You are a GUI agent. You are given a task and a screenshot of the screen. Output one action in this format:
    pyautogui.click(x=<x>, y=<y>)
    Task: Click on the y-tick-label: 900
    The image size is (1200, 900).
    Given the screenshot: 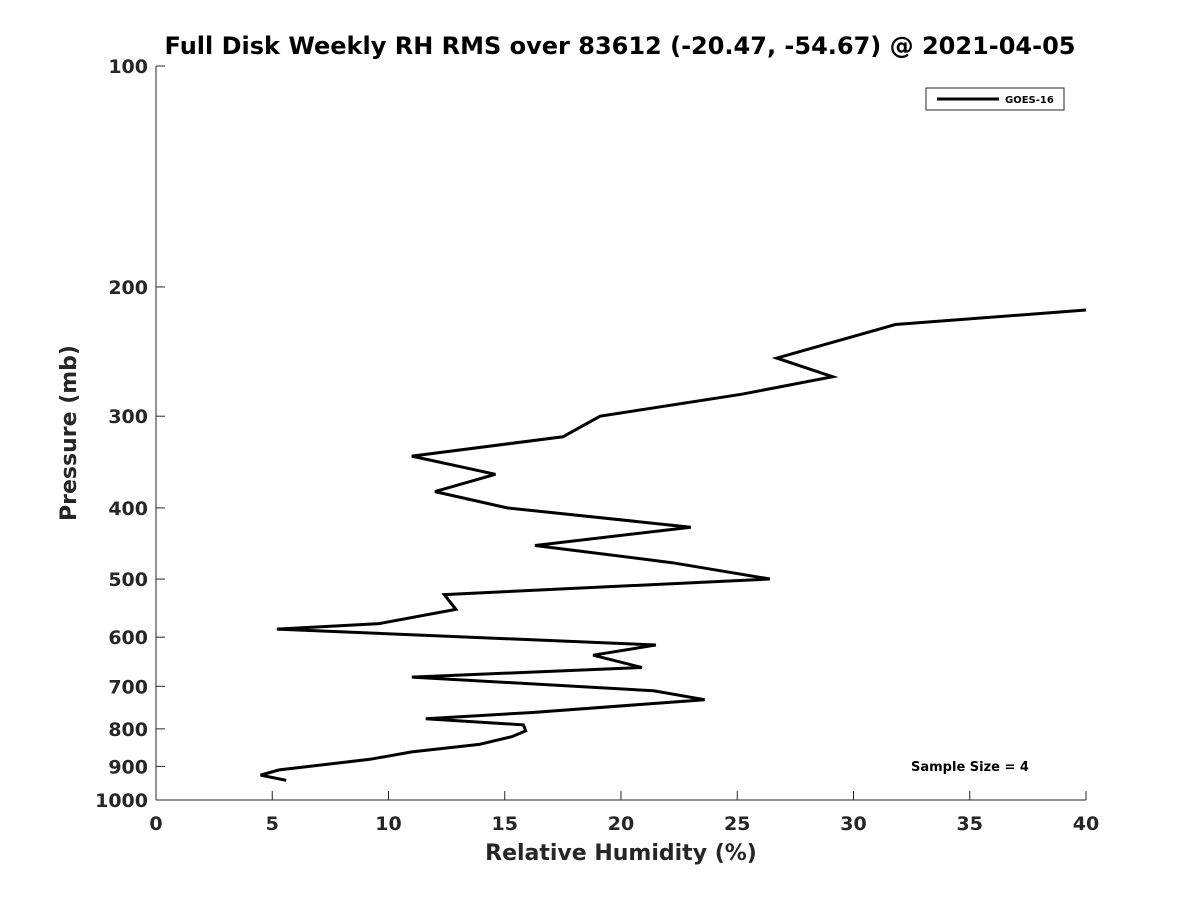 What is the action you would take?
    pyautogui.click(x=128, y=767)
    